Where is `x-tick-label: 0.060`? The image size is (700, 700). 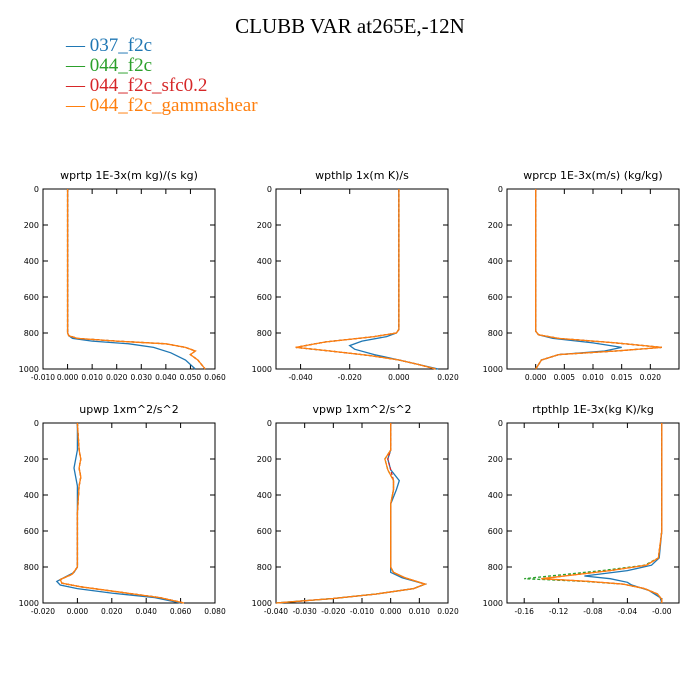 x-tick-label: 0.060 is located at coordinates (215, 377).